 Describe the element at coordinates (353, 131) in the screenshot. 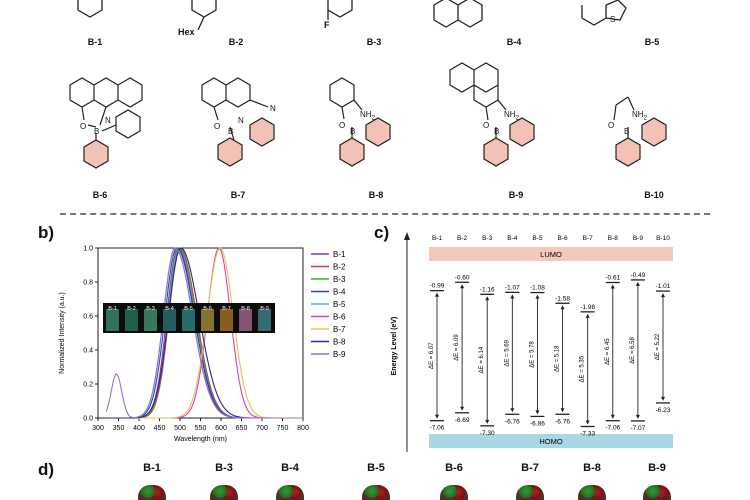

I see `atom-b-b8: B` at that location.